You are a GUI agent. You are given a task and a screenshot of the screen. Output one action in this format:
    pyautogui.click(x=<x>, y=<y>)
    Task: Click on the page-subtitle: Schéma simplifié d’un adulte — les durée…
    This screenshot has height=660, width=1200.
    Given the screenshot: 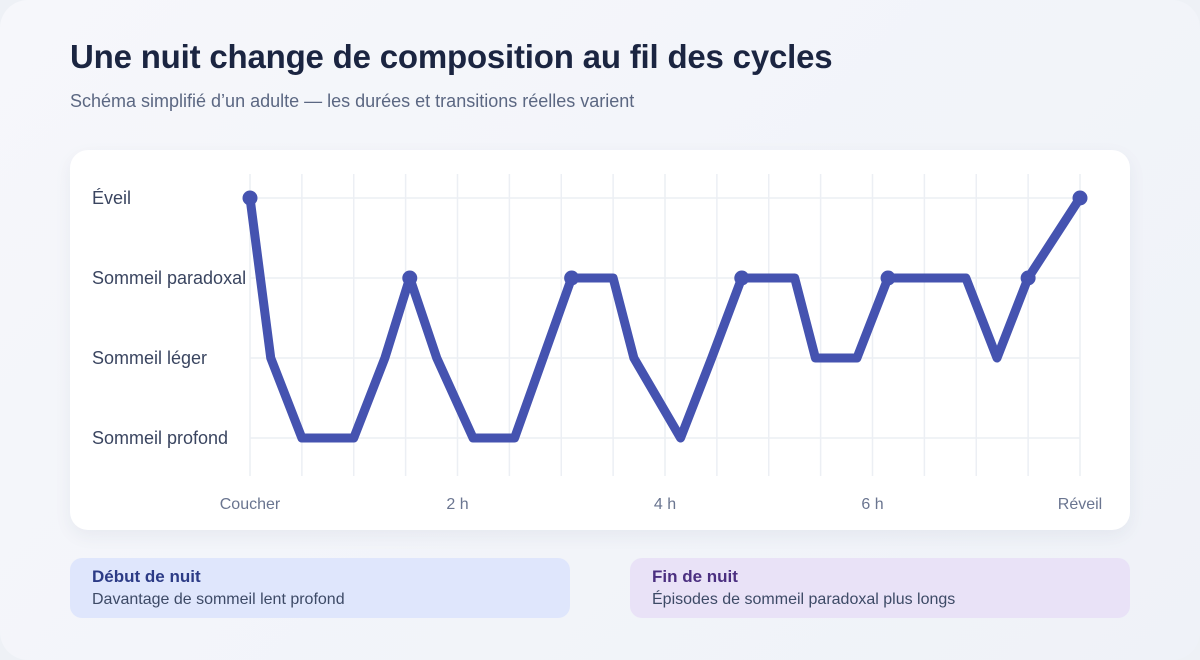 What is the action you would take?
    pyautogui.click(x=352, y=101)
    